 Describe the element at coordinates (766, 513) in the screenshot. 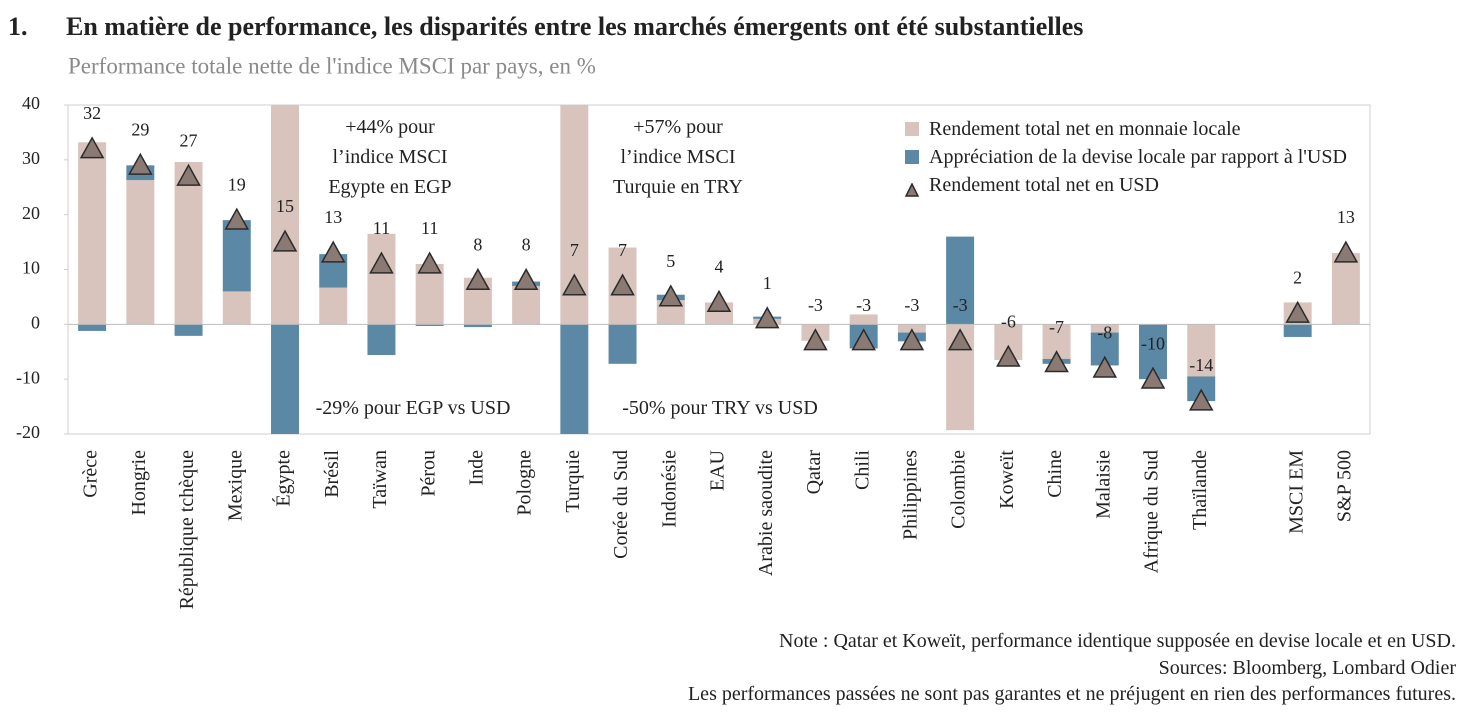

I see `x-tick-label: Arabie saoudite` at that location.